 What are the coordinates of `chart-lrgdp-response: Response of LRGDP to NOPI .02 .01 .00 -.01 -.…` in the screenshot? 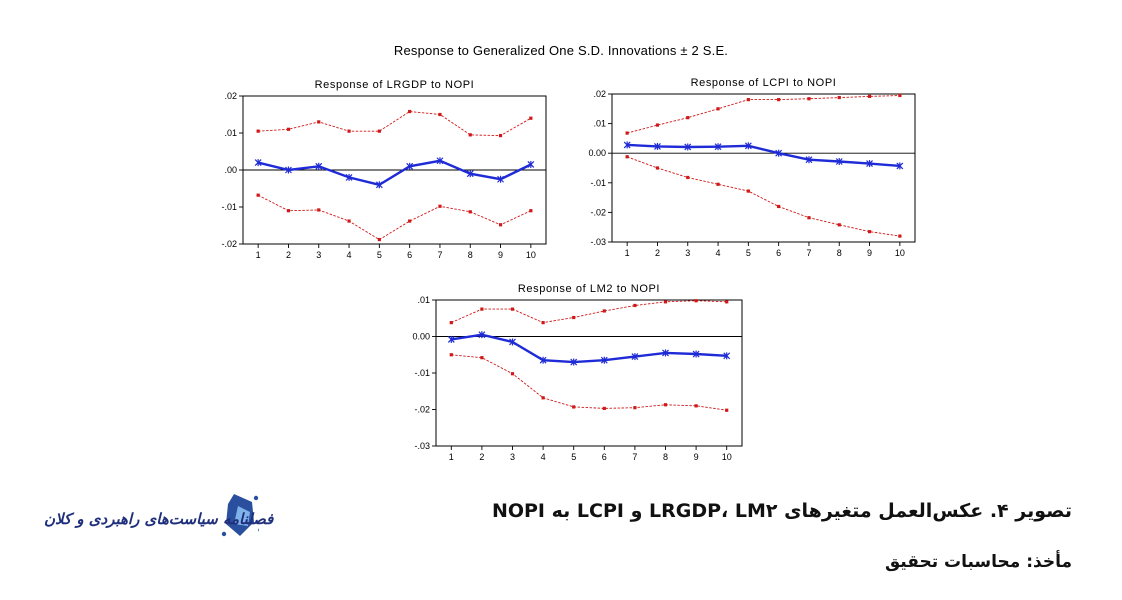 It's located at (378, 164).